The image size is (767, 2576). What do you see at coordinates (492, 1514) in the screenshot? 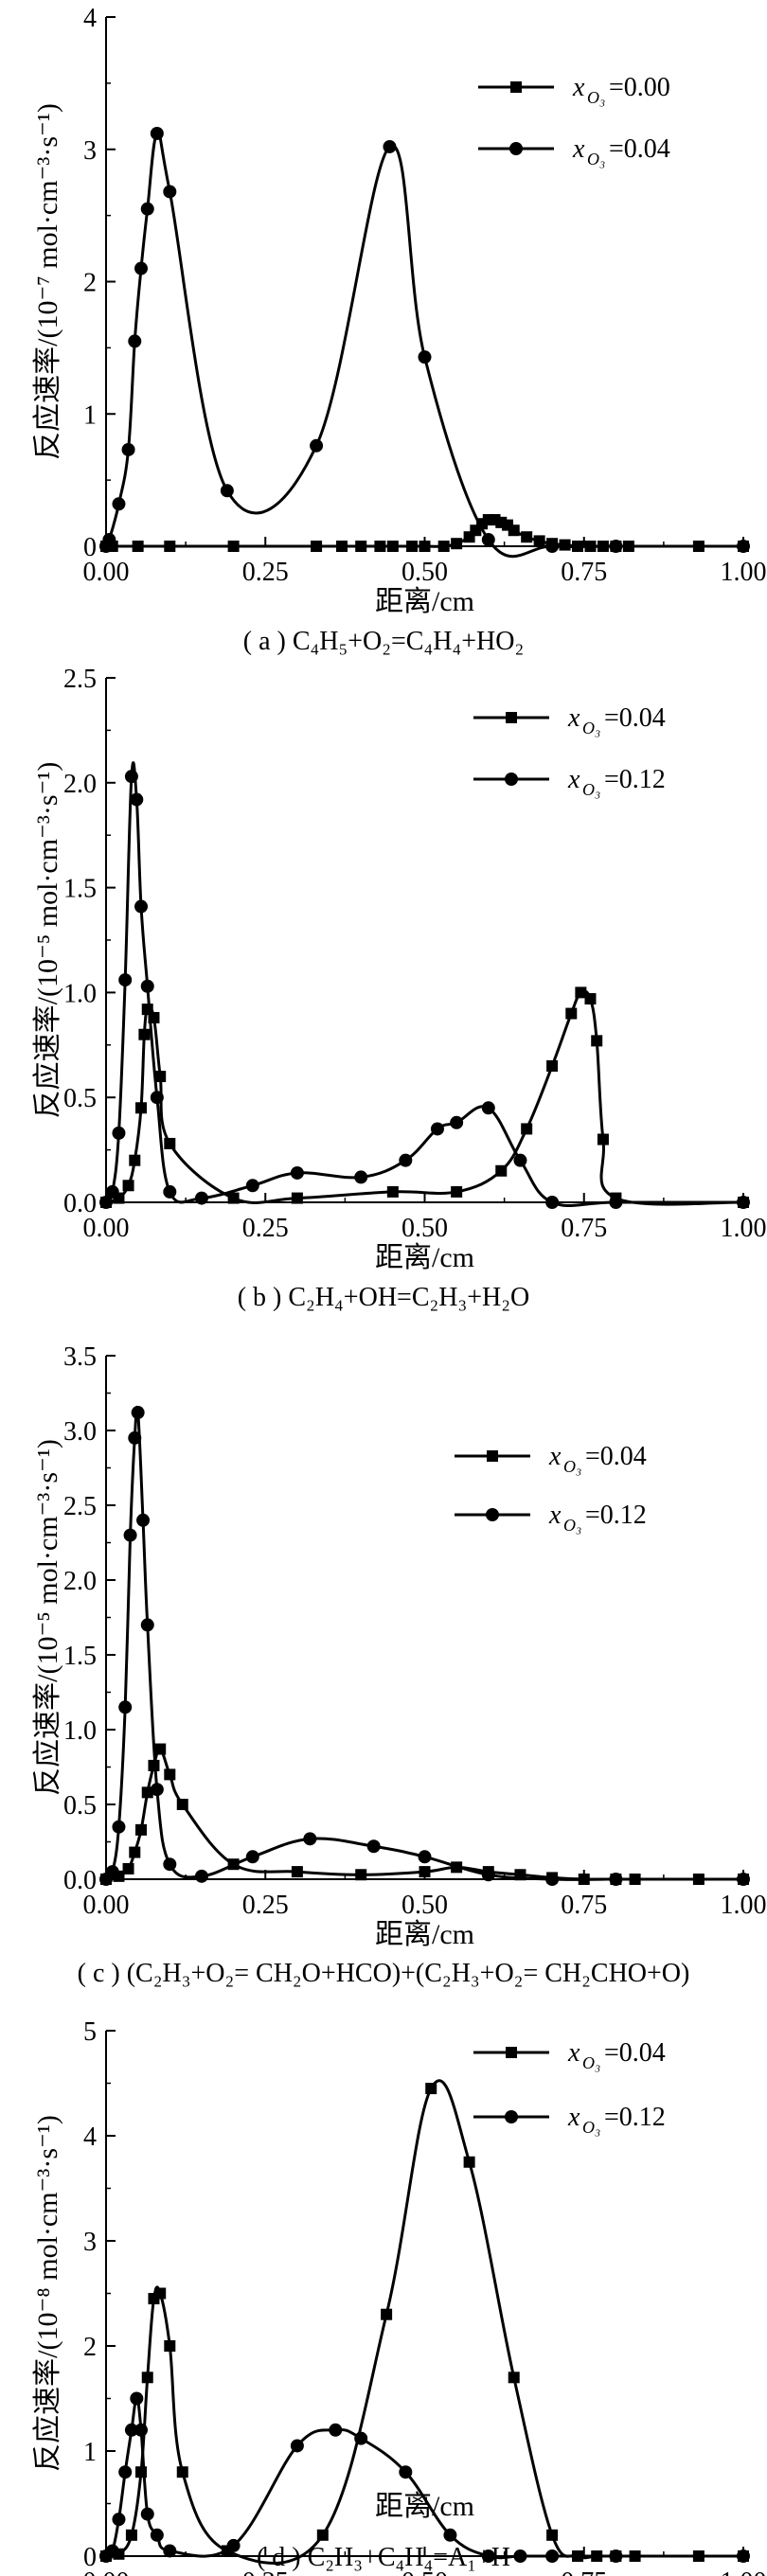
I see `legend-marker-circle` at bounding box center [492, 1514].